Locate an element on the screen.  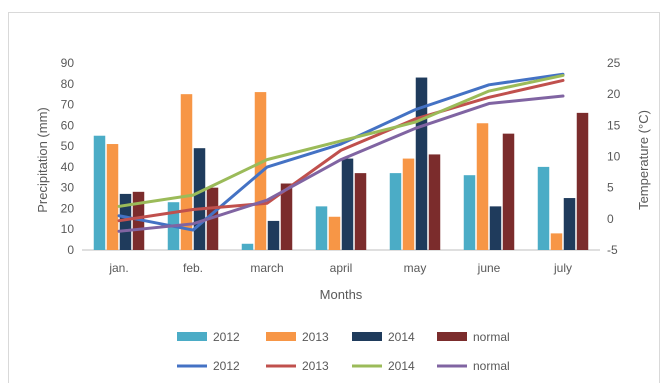
legend-item-bar-normal: normal is located at coordinates (473, 337).